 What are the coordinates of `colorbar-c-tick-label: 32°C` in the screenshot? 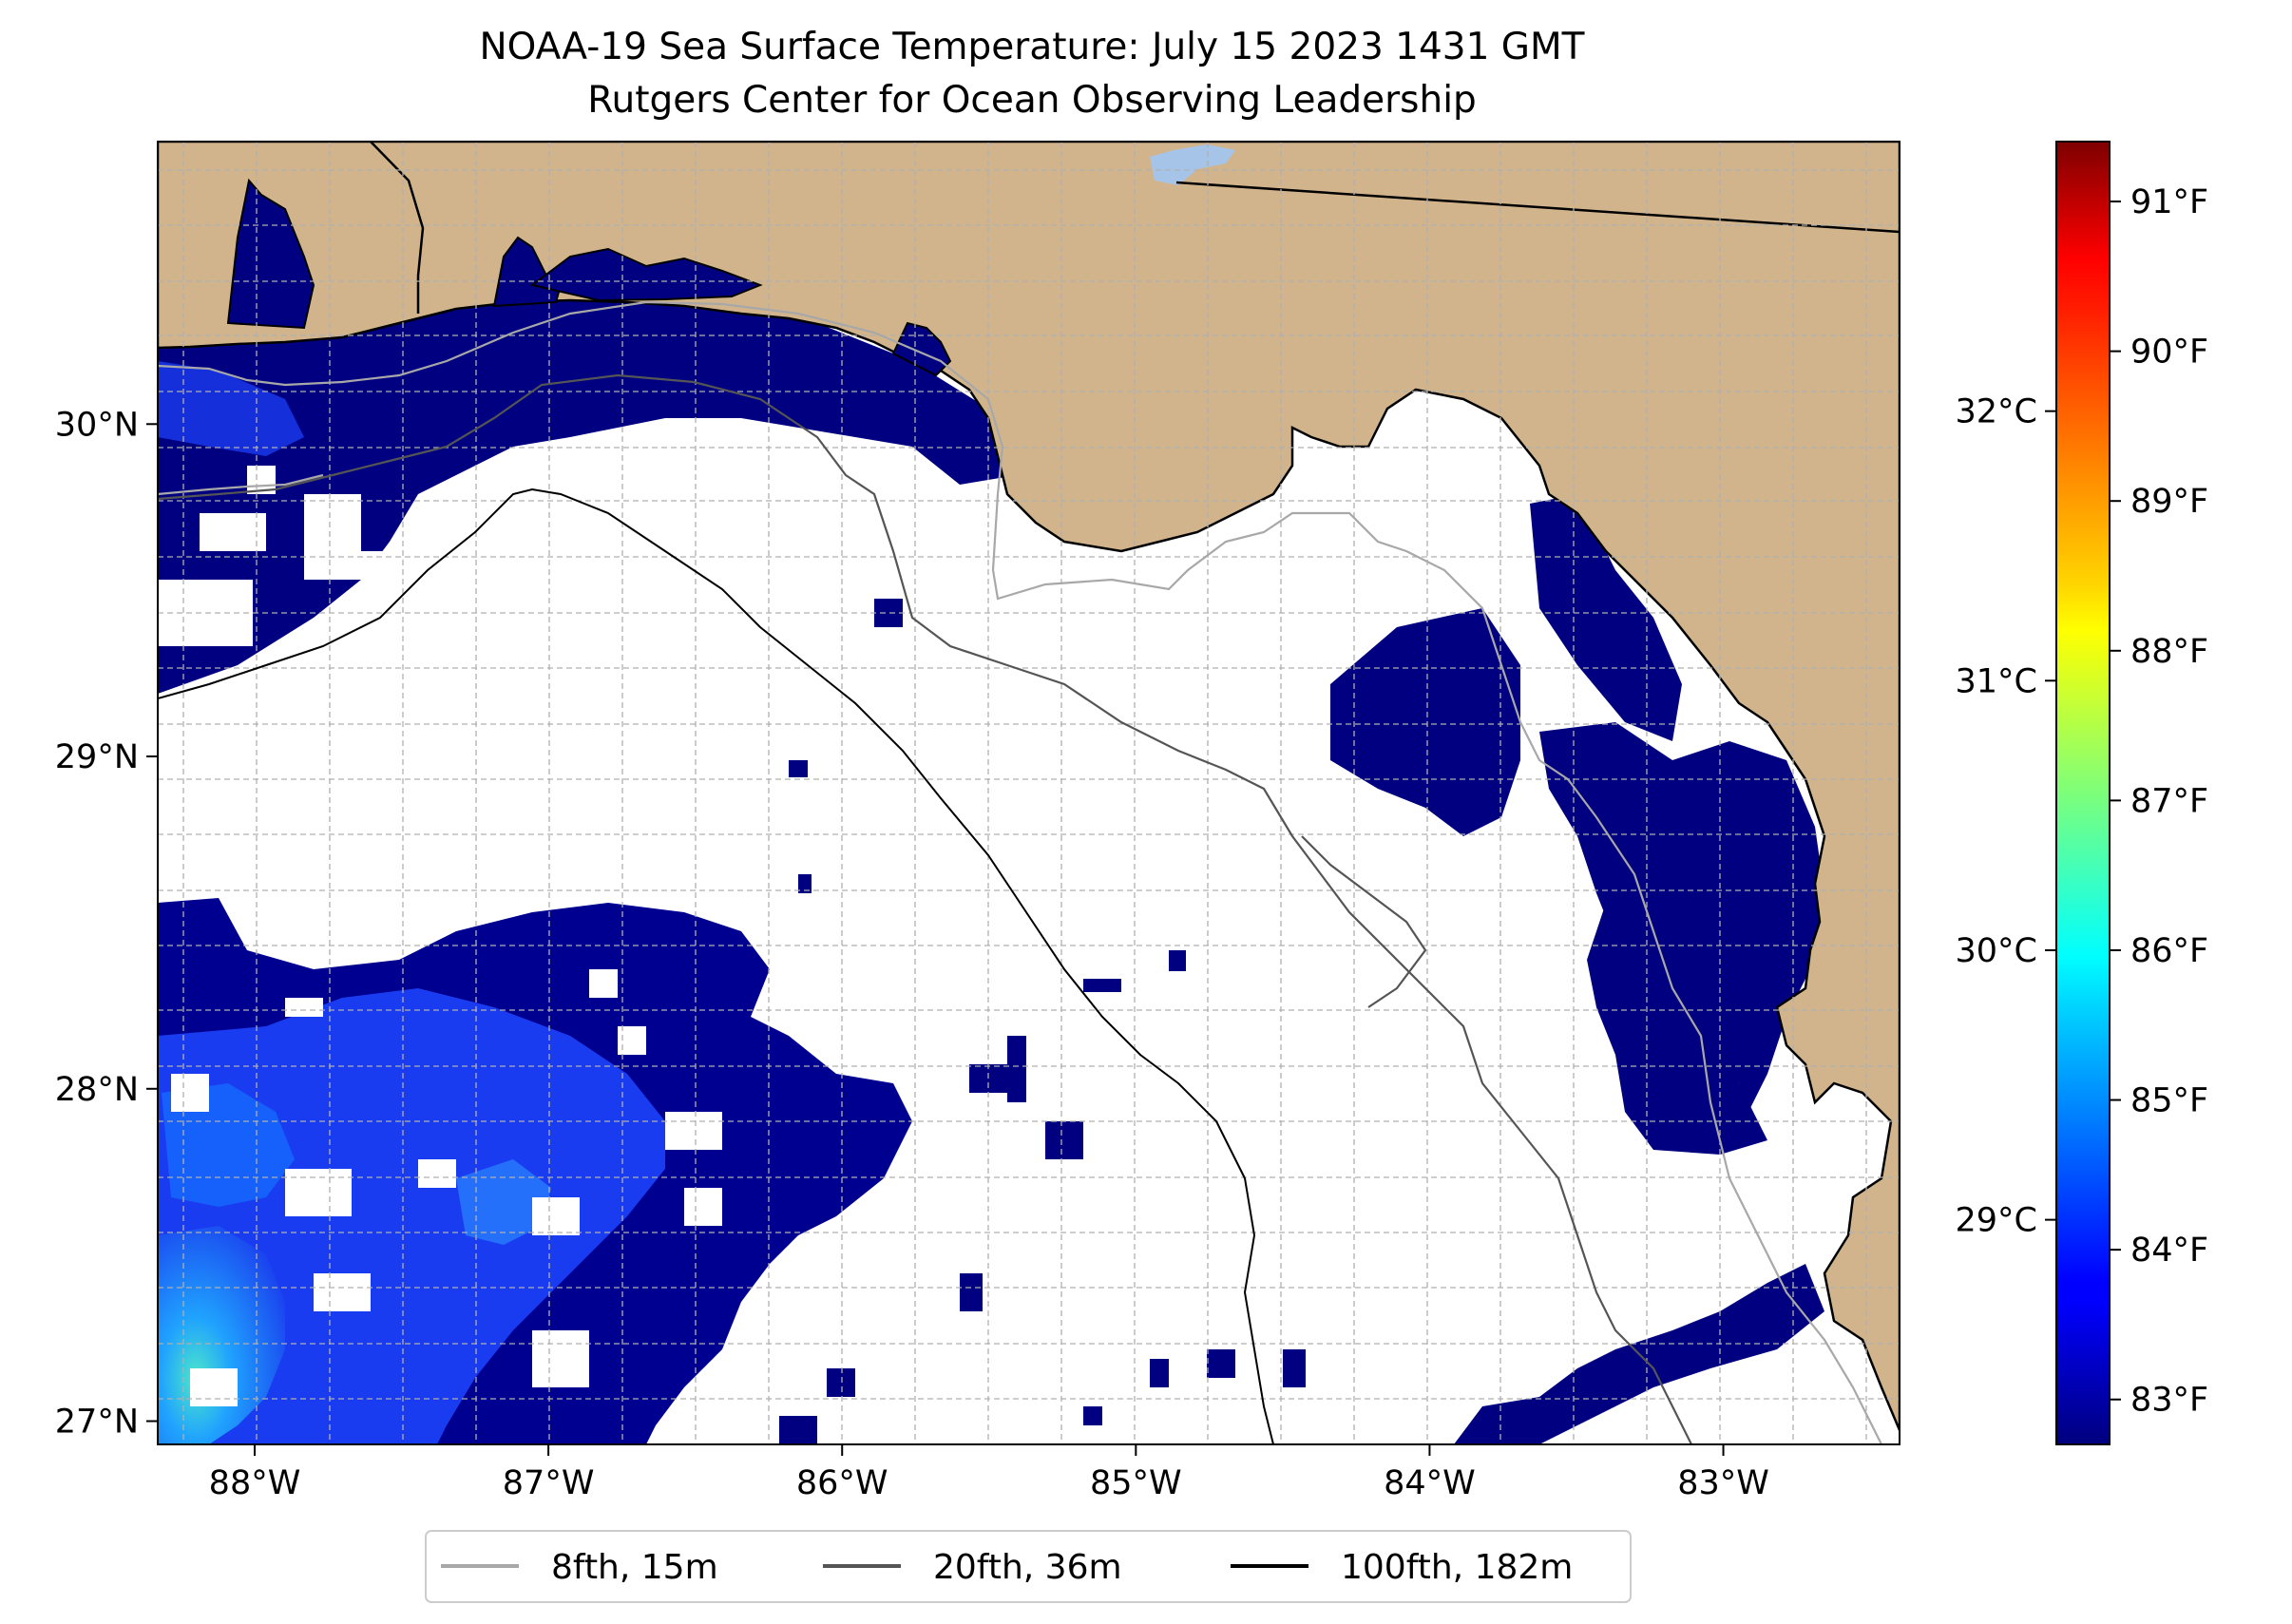 It's located at (1996, 412).